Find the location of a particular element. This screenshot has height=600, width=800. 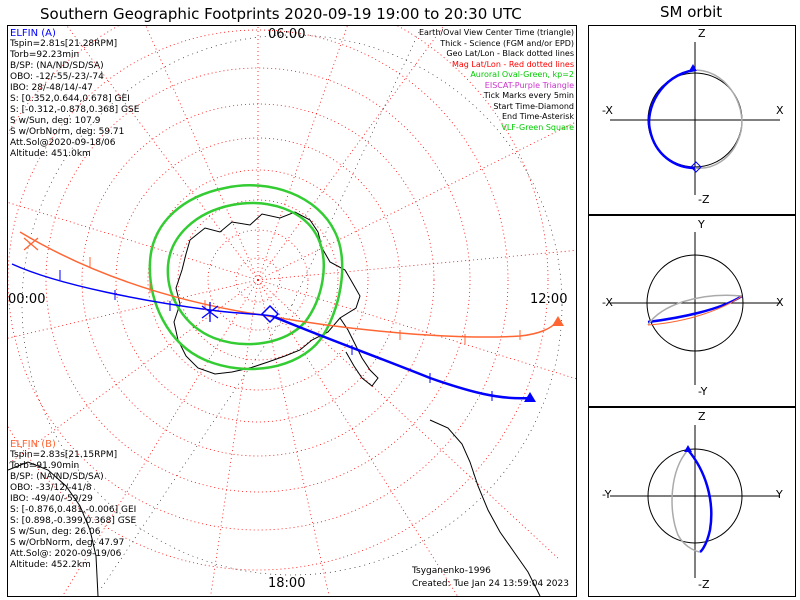

legend-item: VLF-Green Square is located at coordinates (537, 127).